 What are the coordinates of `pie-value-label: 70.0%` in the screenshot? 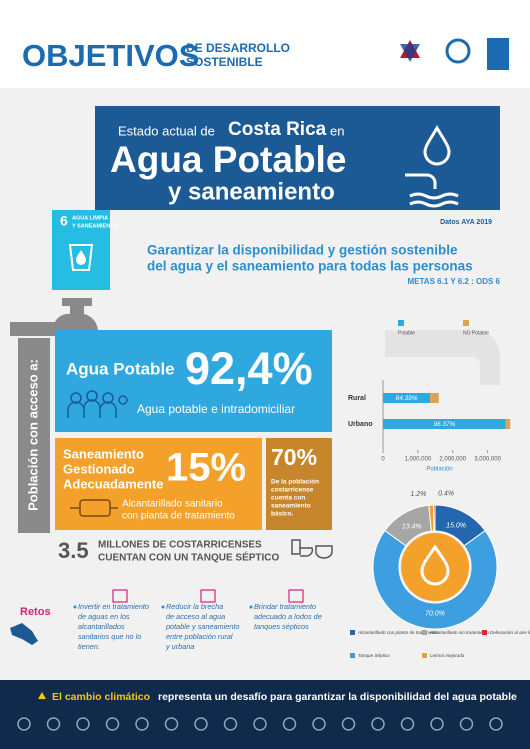 It's located at (435, 613).